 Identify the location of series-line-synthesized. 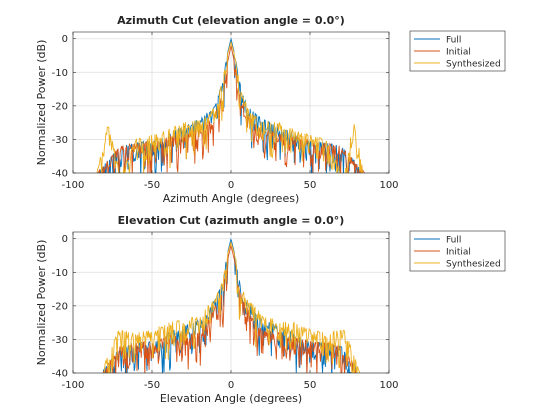
(232, 307).